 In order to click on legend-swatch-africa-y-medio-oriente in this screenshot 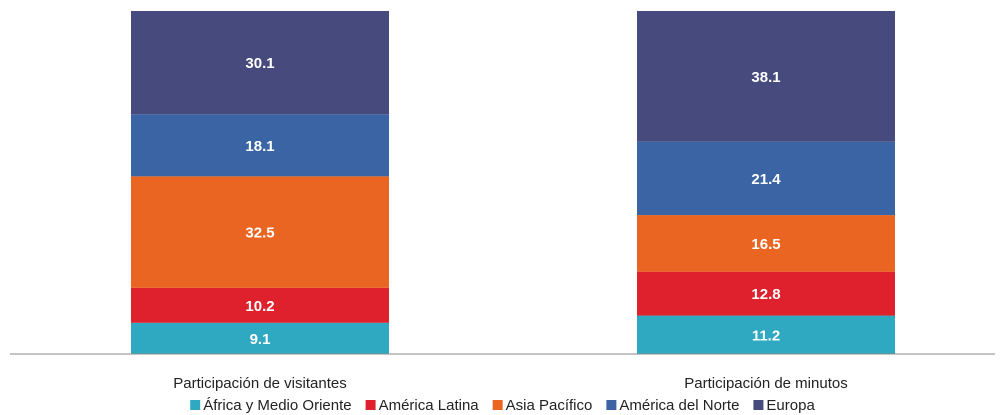, I will do `click(195, 405)`.